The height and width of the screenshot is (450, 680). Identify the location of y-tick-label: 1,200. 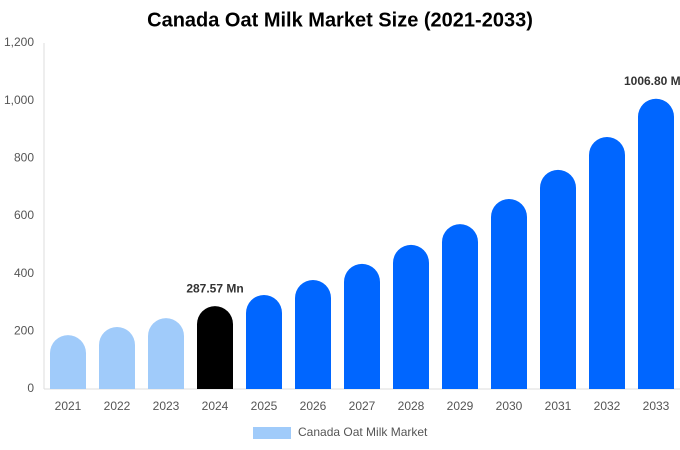
(19, 42).